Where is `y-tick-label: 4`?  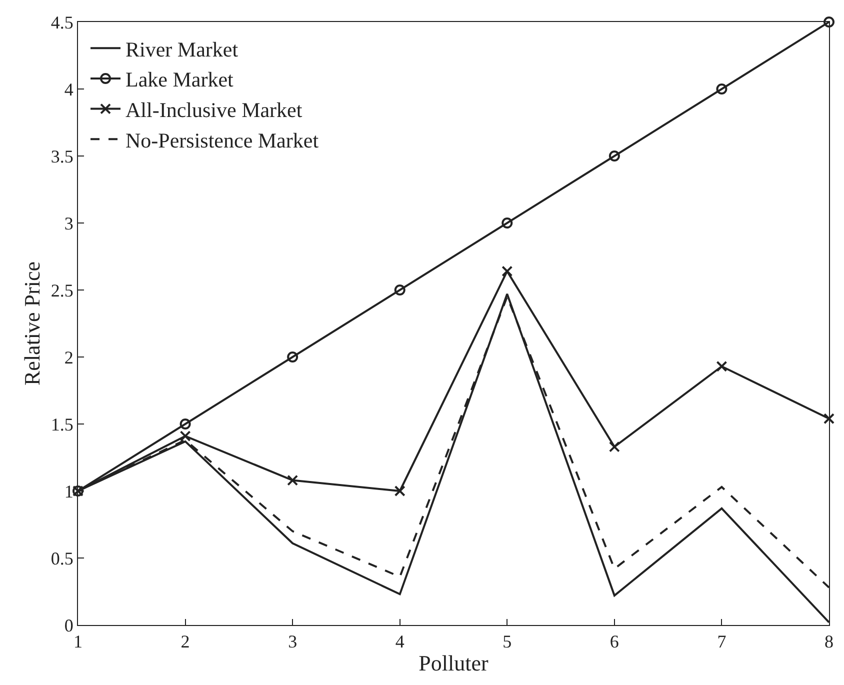
y-tick-label: 4 is located at coordinates (69, 89).